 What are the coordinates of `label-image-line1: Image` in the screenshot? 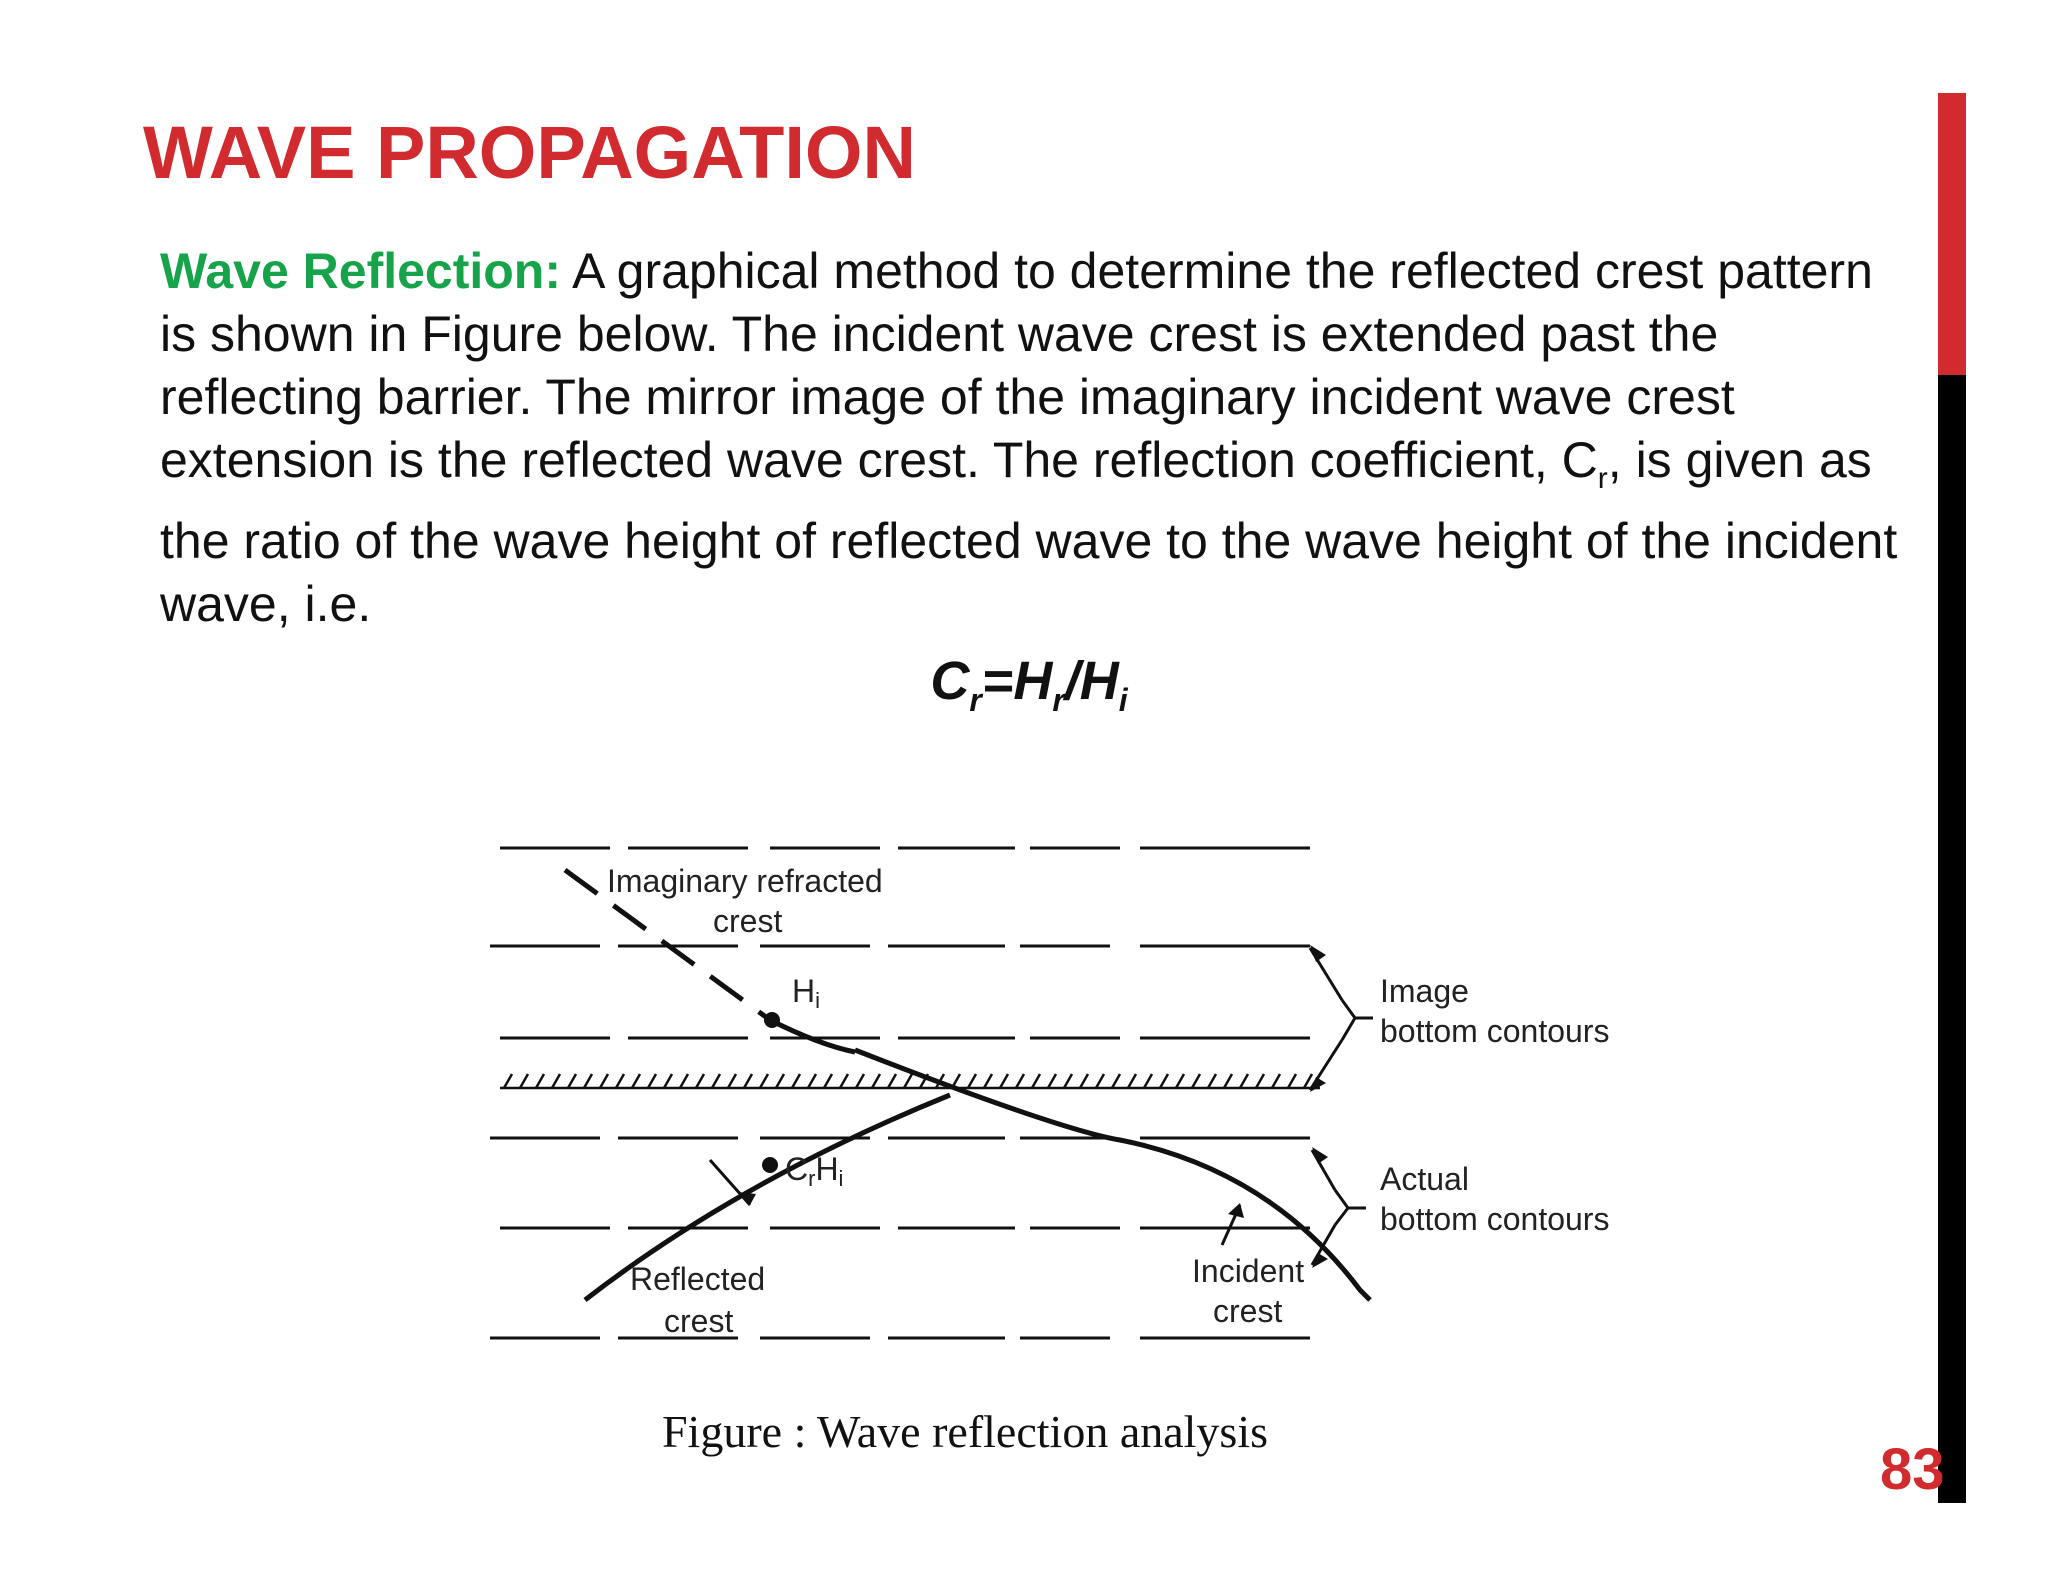 It's located at (1424, 991).